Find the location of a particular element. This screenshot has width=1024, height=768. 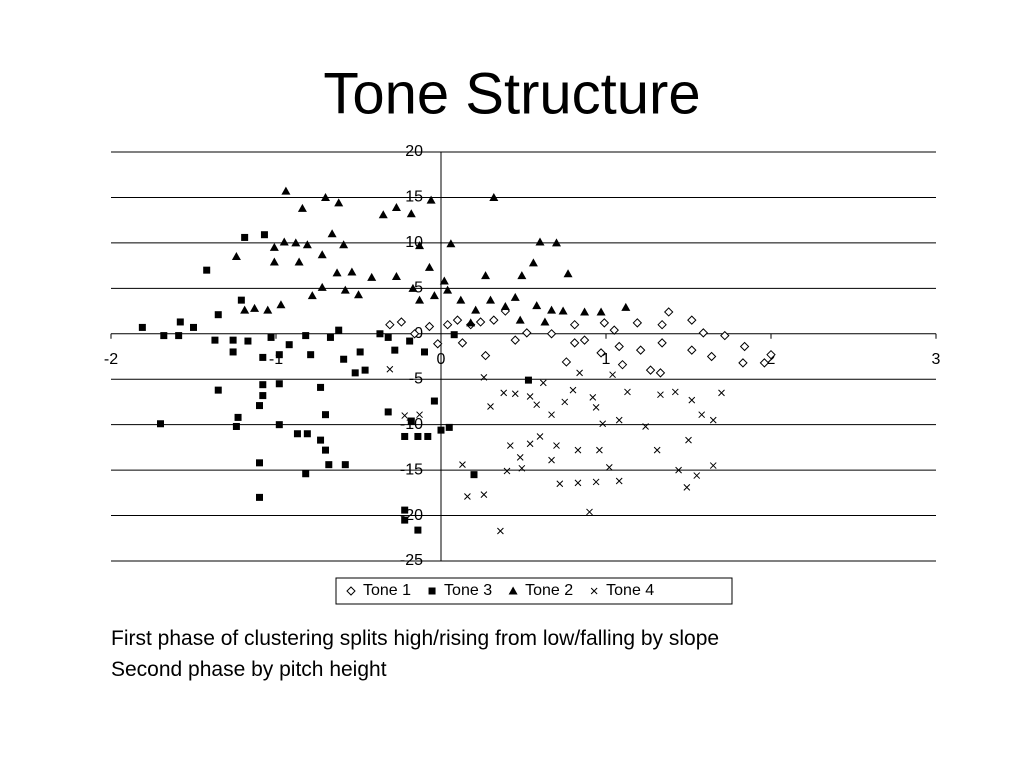

y-tick-label: 20 is located at coordinates (414, 151).